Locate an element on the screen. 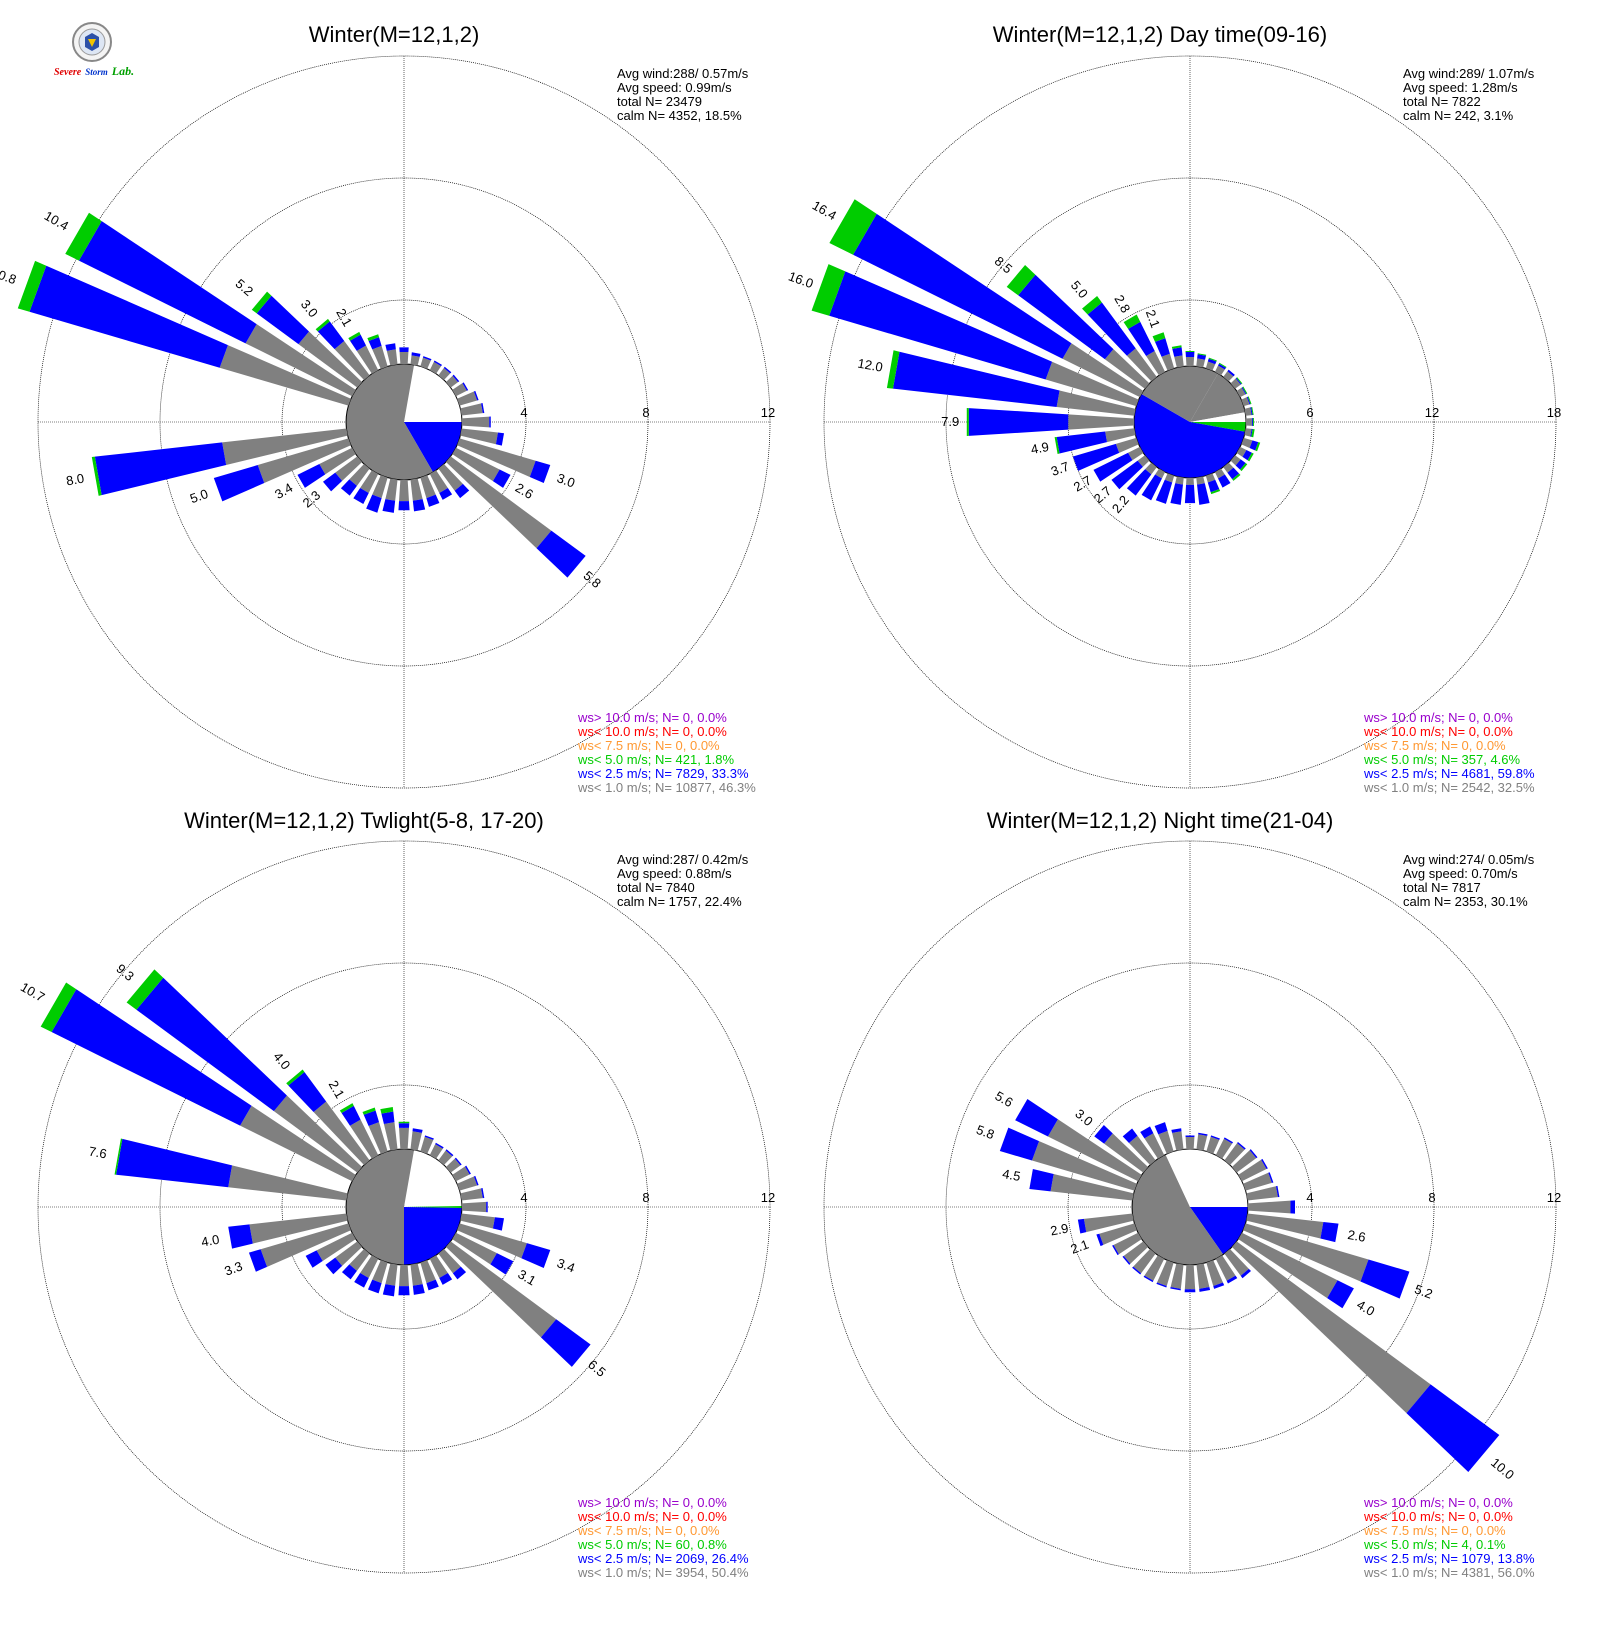  stat-line: total N= 7822 is located at coordinates (1442, 101).